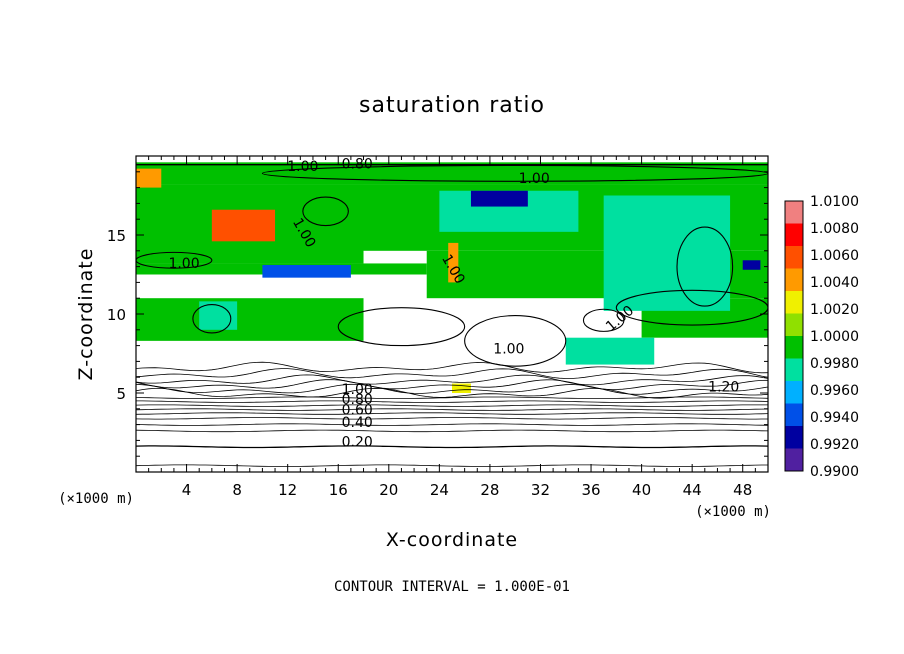  What do you see at coordinates (733, 512) in the screenshot?
I see `x-unit-label: (×1000 m)` at bounding box center [733, 512].